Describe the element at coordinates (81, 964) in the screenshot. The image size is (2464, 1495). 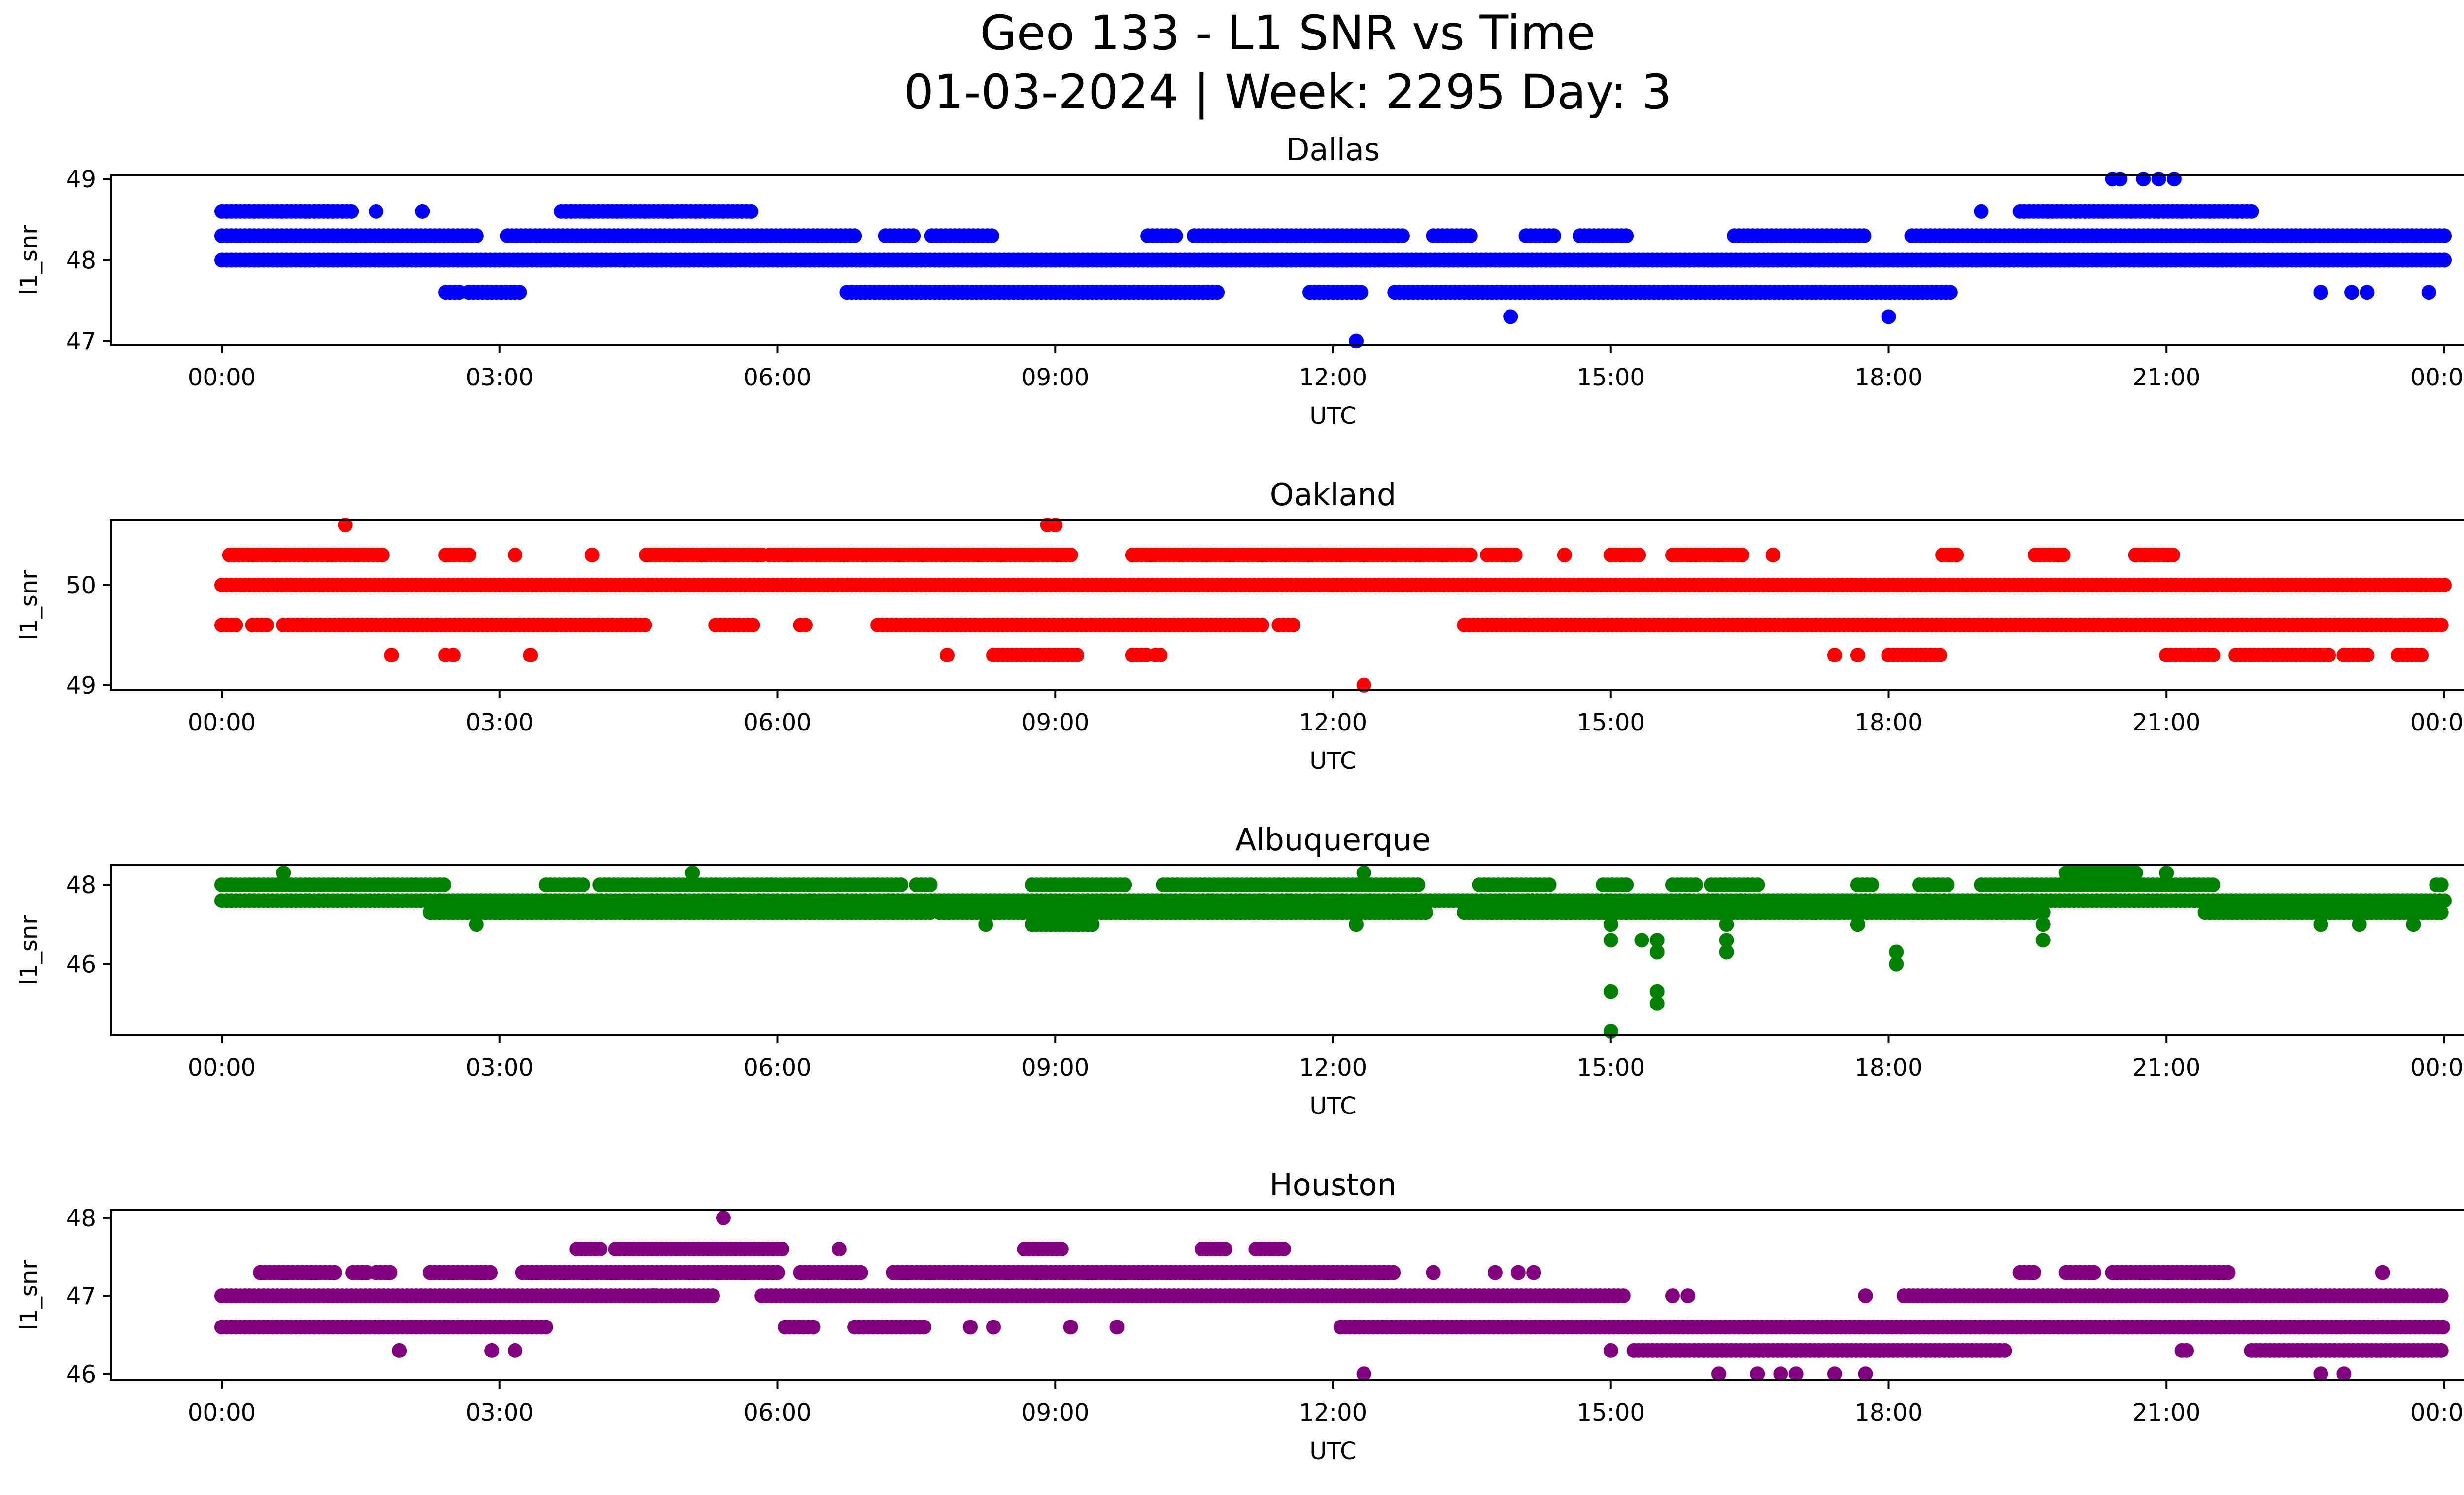
I see `y-tick-label: 46` at that location.